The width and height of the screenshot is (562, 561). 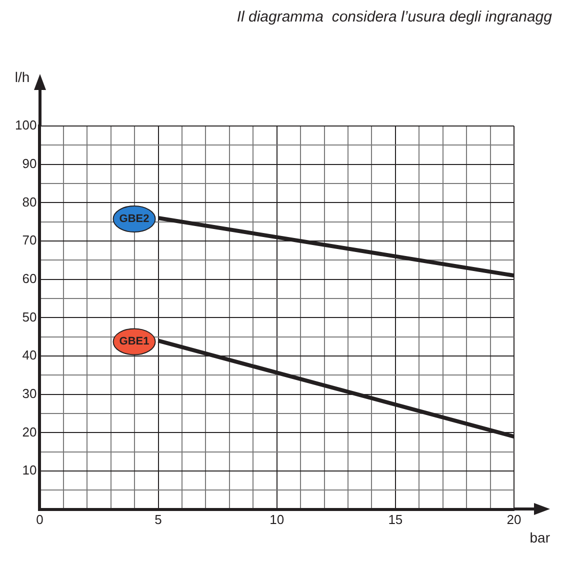 What do you see at coordinates (22, 76) in the screenshot?
I see `y-axis-title: l/h` at bounding box center [22, 76].